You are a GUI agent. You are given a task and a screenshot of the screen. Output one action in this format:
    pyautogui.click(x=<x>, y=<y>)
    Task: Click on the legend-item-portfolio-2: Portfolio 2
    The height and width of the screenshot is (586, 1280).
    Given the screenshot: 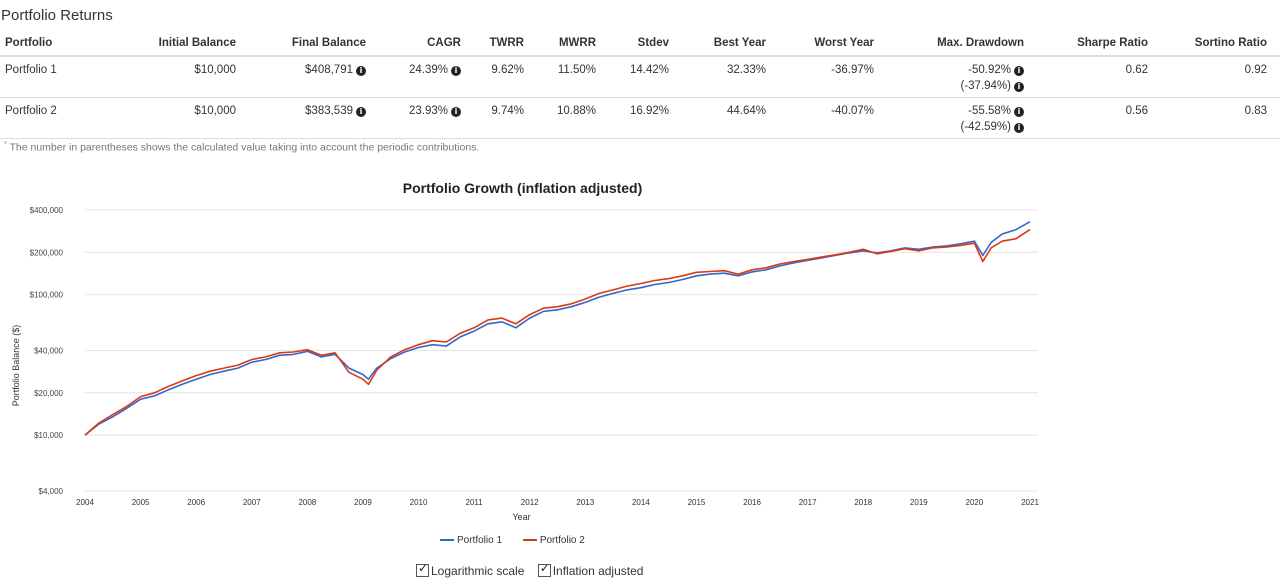 What is the action you would take?
    pyautogui.click(x=553, y=540)
    